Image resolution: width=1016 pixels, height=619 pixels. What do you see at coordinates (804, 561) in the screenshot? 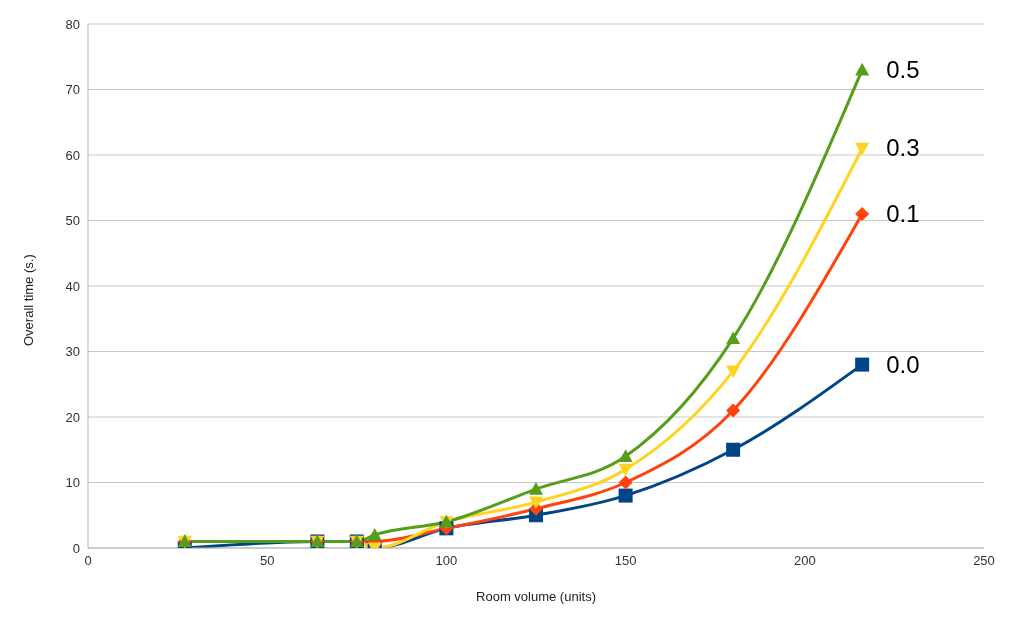
I see `x-tick-label: 200` at bounding box center [804, 561].